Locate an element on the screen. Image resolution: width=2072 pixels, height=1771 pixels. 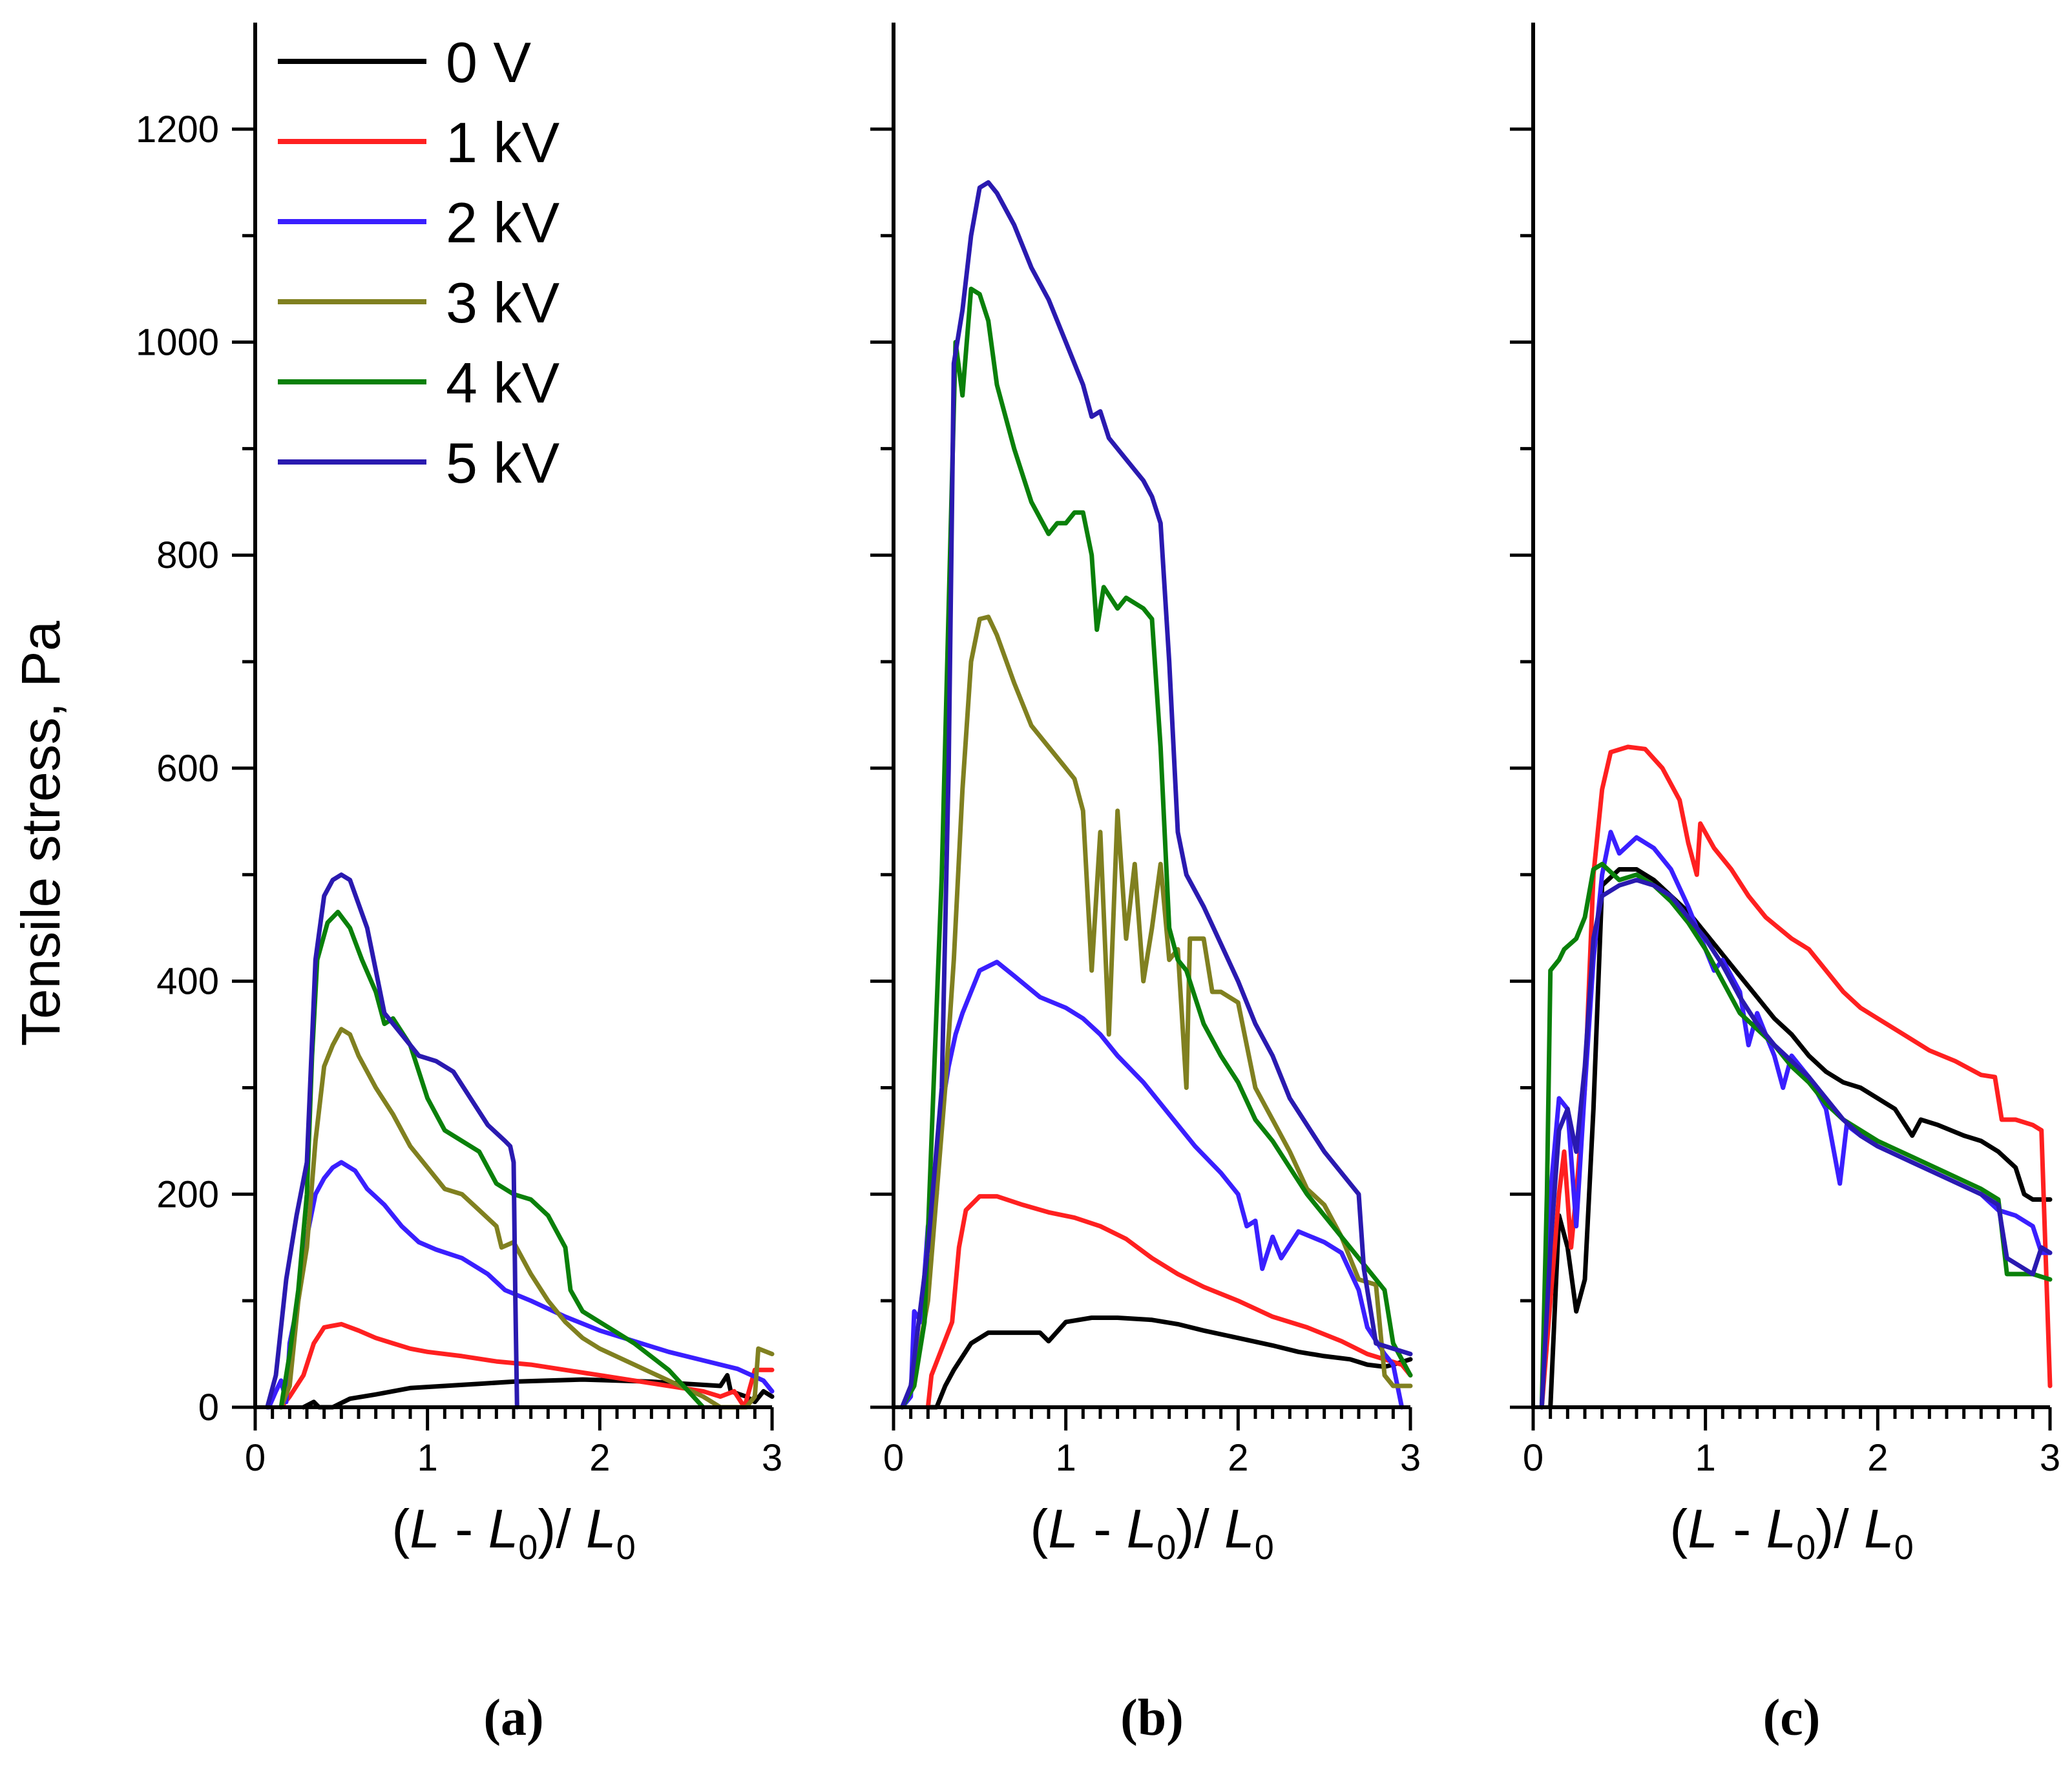
legend-label: 1 kV is located at coordinates (503, 142).